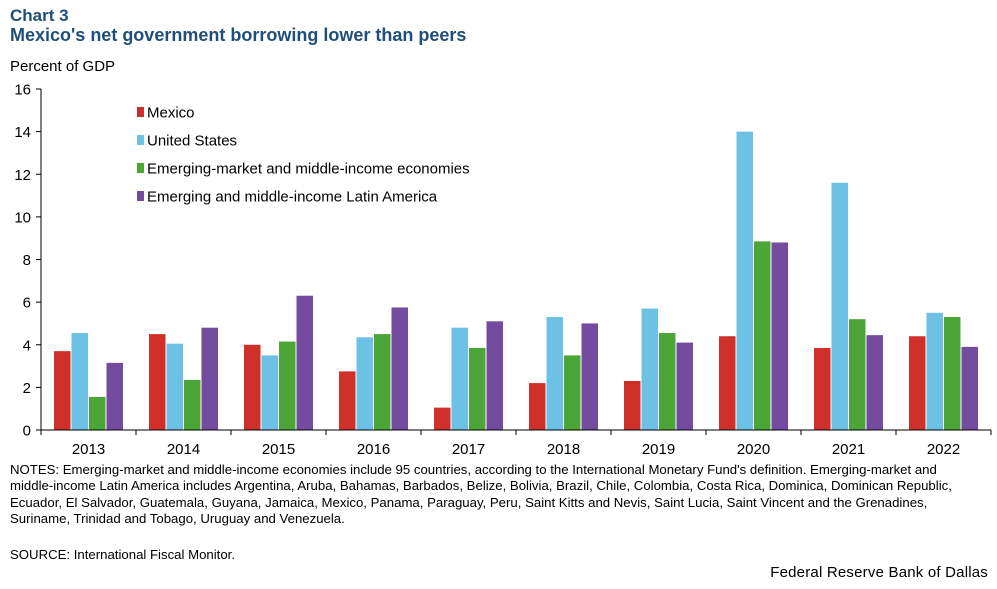 This screenshot has height=589, width=997. I want to click on y-tick-label: 0, so click(27, 431).